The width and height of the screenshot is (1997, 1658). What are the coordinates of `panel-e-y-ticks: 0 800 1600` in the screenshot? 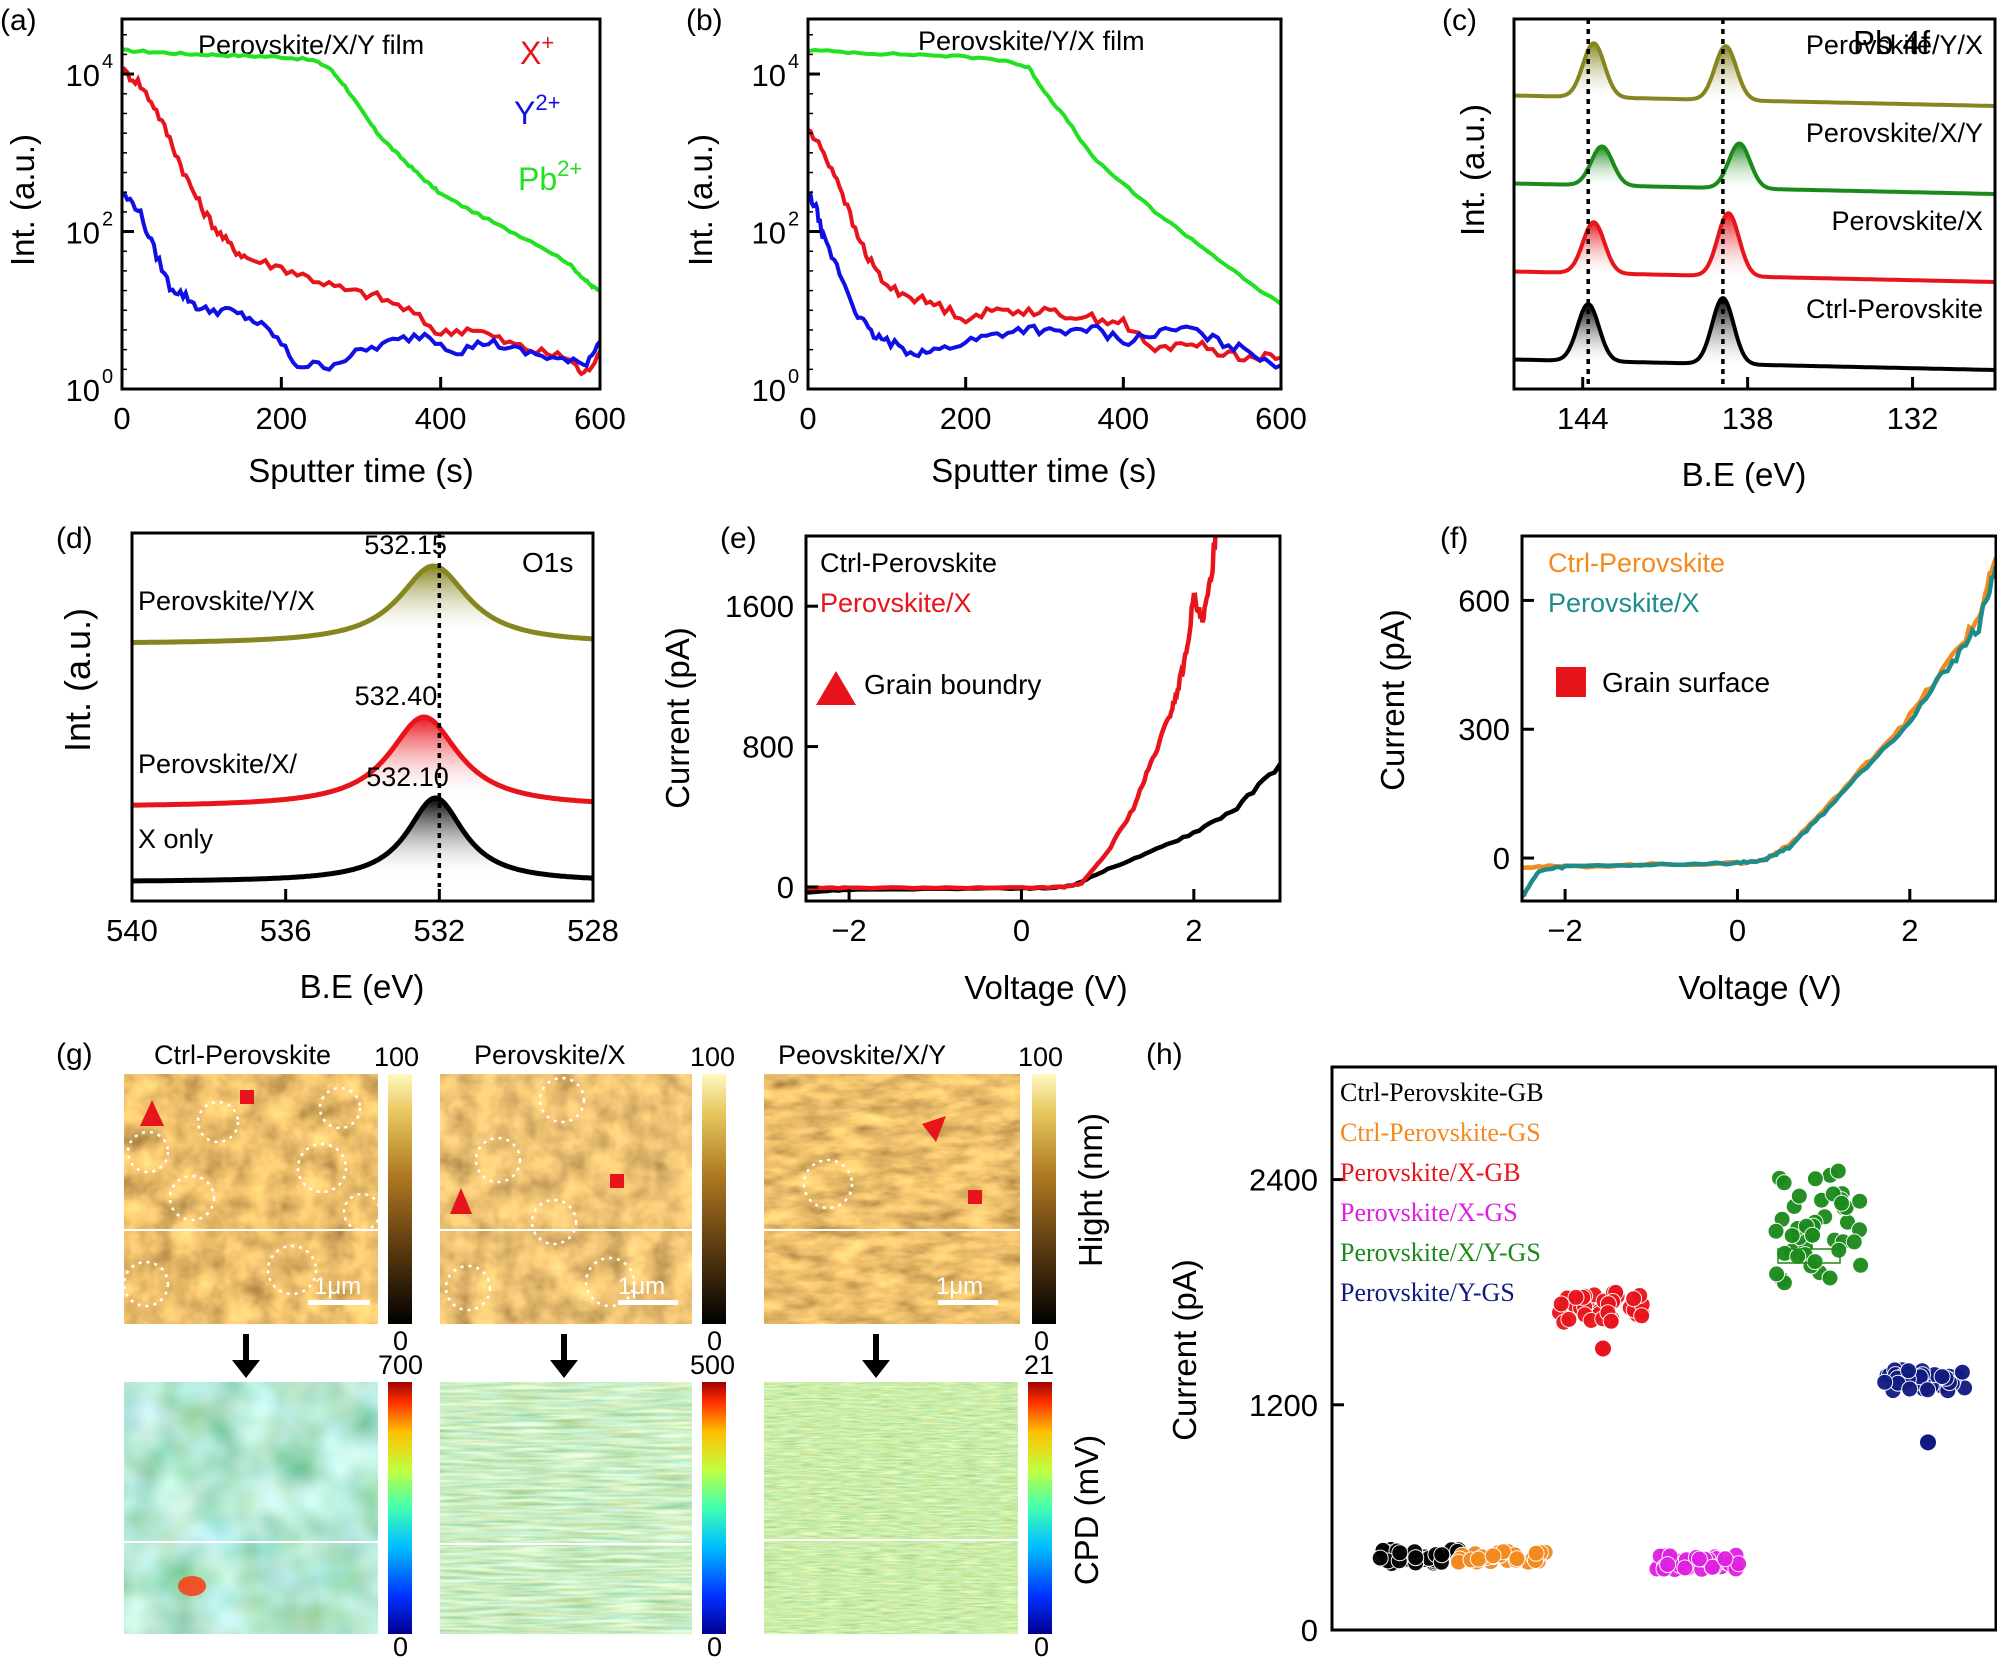 It's located at (771, 747).